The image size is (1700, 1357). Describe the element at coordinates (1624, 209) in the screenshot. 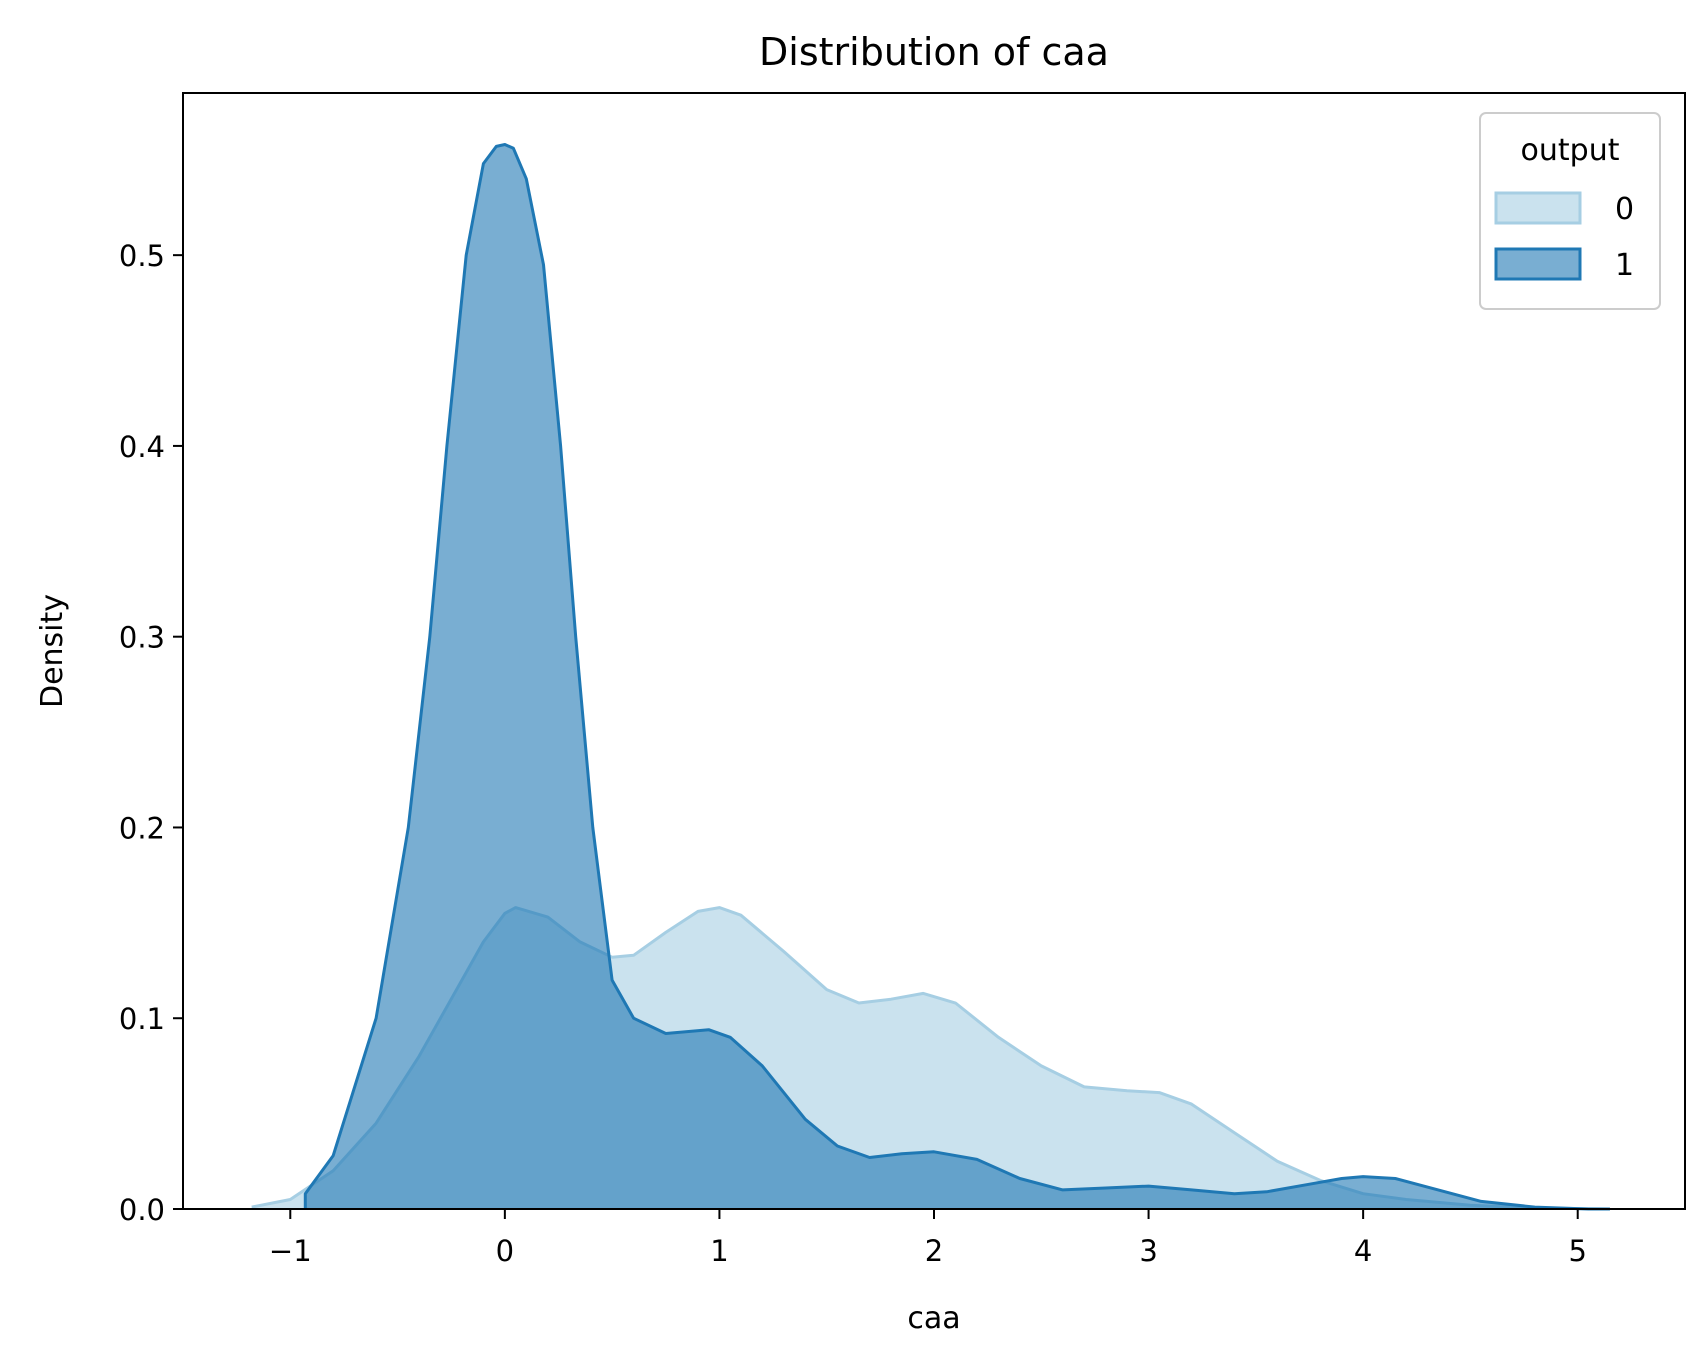

I see `legend-label-0: 0` at that location.